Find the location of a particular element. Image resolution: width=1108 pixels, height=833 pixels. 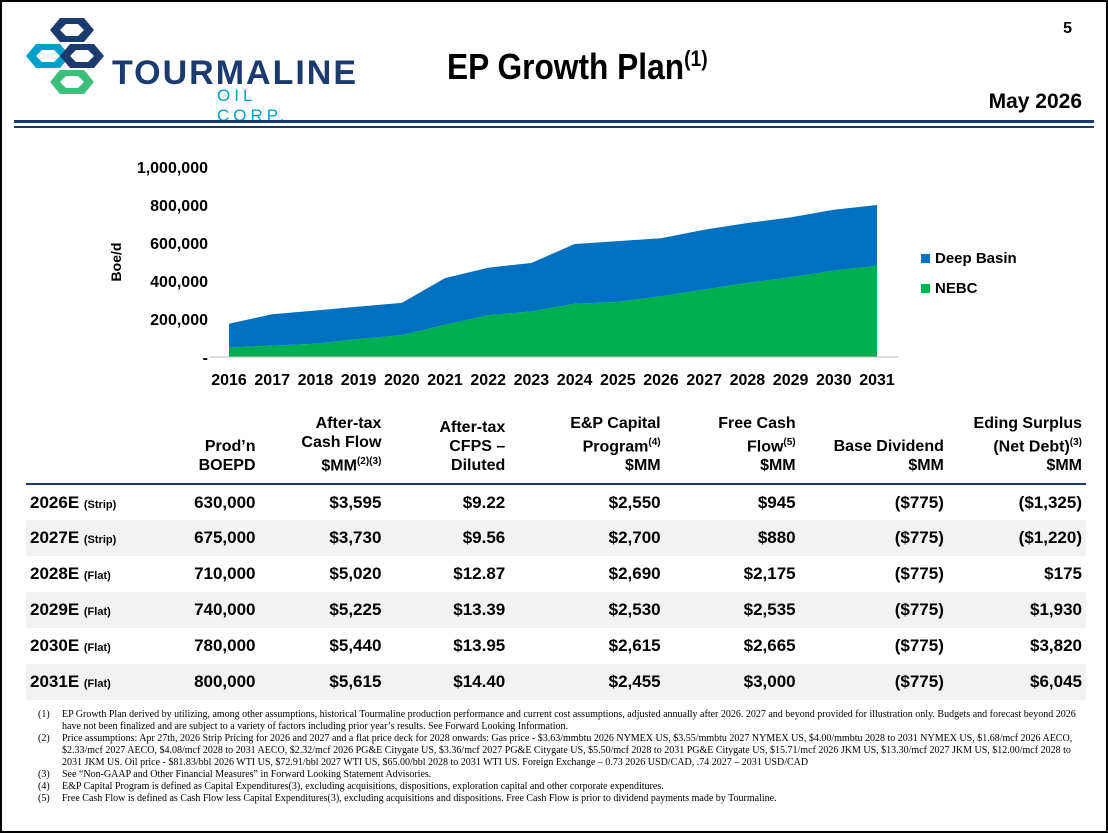

table-cell: $2,665 is located at coordinates (769, 646).